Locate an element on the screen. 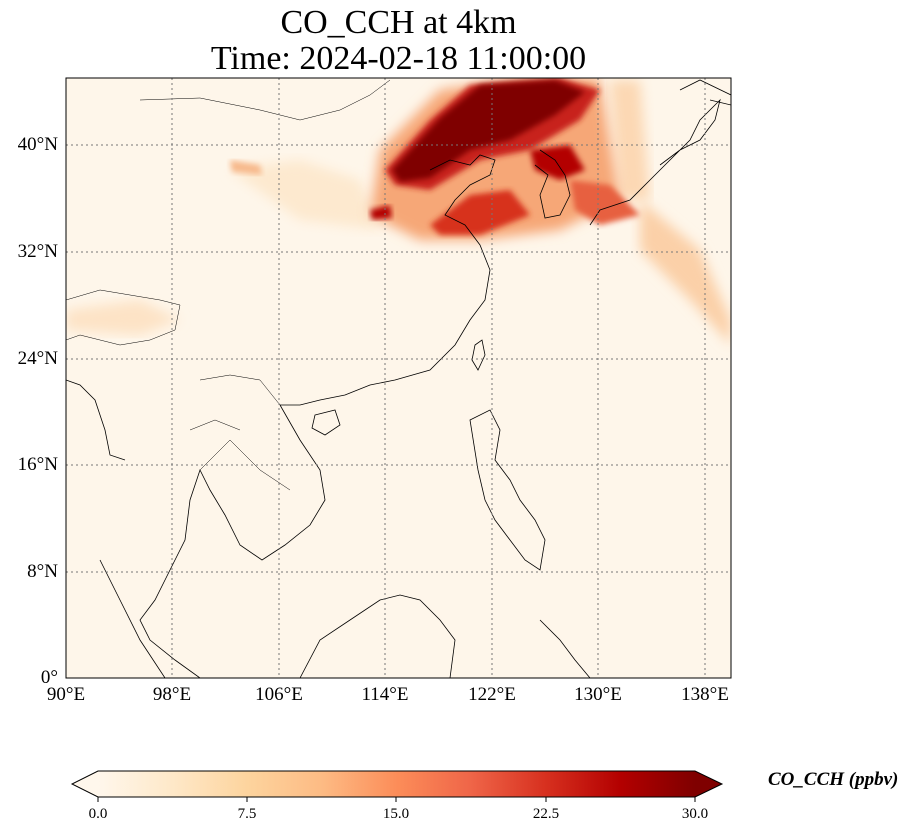  coastline-indochina is located at coordinates (232, 541).